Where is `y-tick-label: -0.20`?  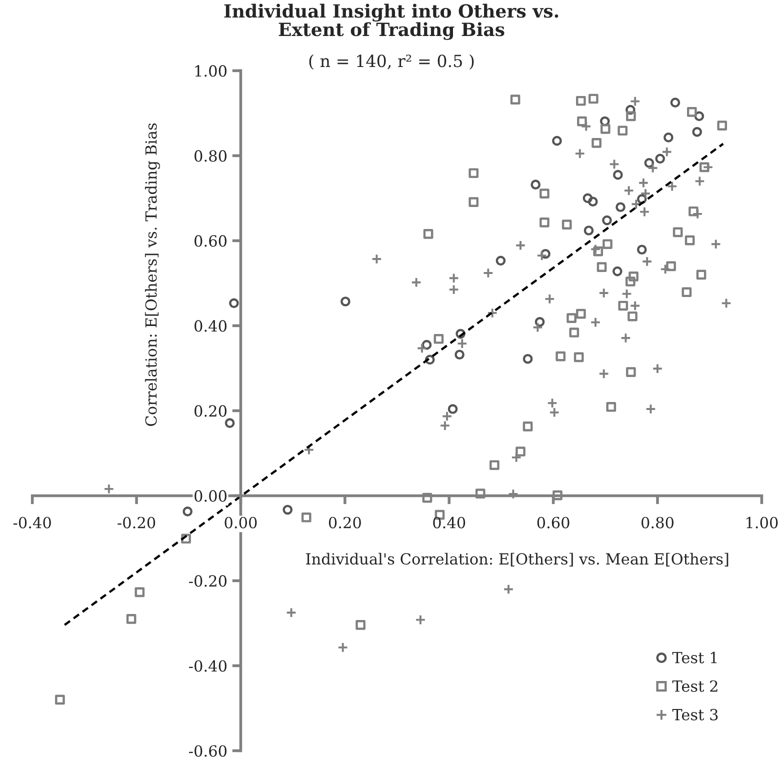 y-tick-label: -0.20 is located at coordinates (208, 581).